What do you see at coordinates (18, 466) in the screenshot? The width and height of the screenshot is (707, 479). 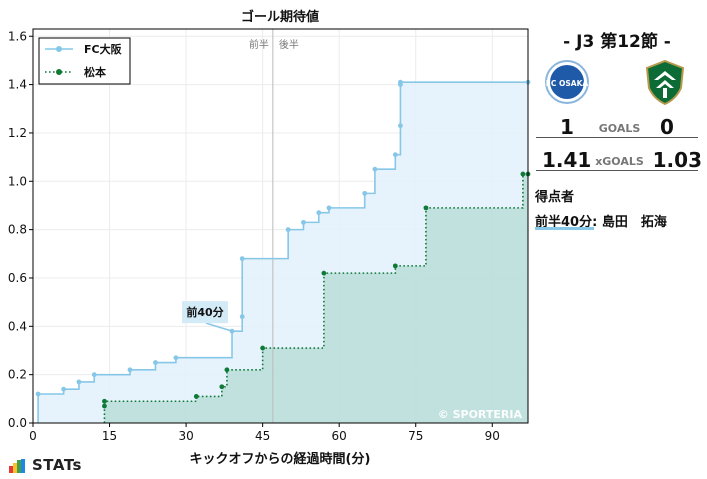 I see `brand-bars-icon` at bounding box center [18, 466].